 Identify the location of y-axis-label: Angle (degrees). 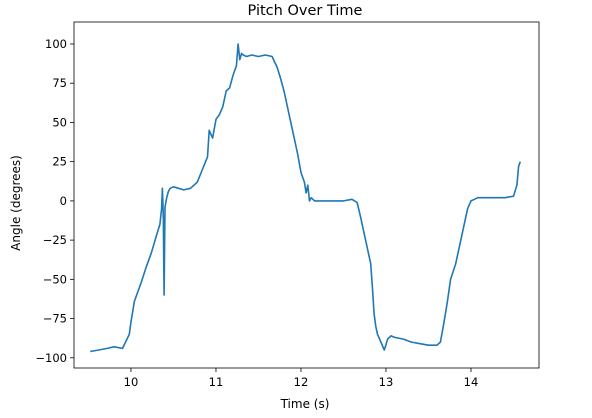
(16, 203).